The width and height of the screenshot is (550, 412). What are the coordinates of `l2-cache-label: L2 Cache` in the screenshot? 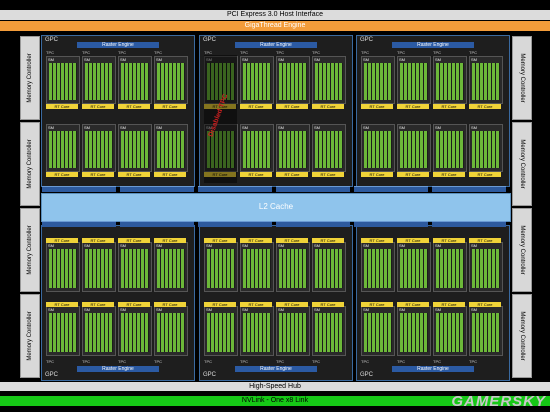 It's located at (276, 206).